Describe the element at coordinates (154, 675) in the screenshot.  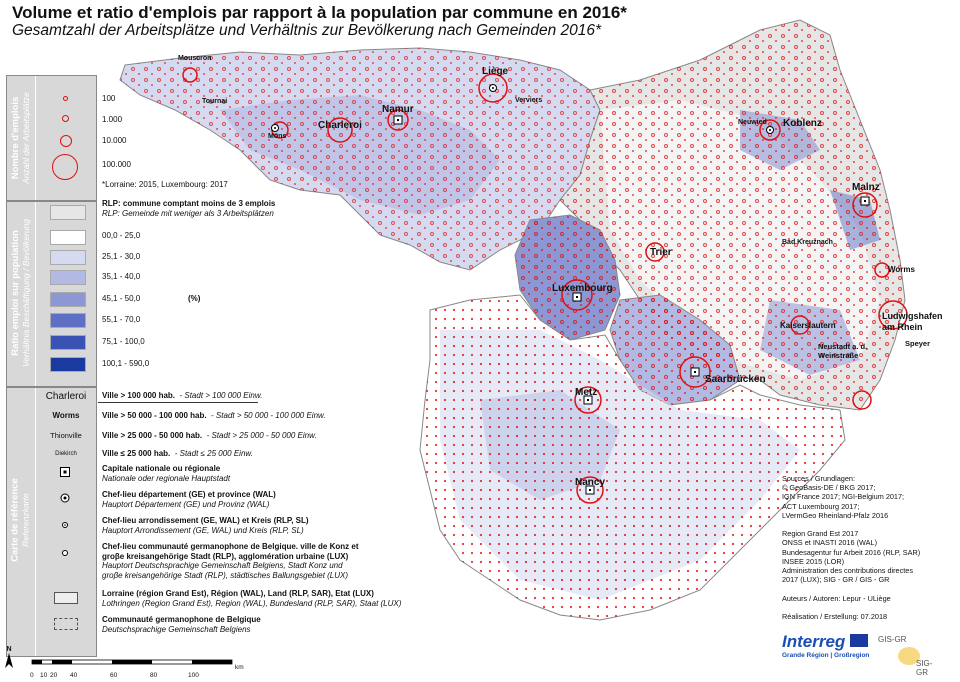
I see `scale-tick-80: 80` at that location.